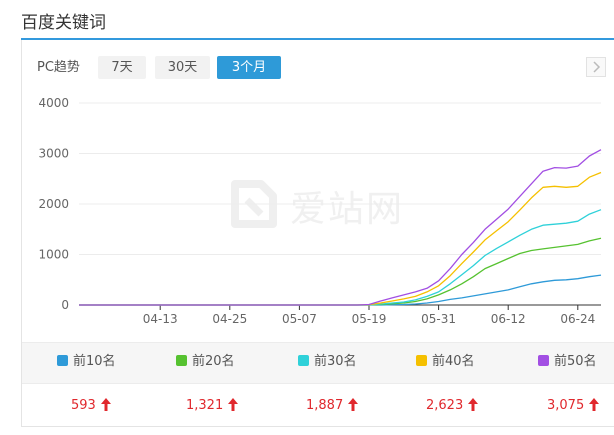 The height and width of the screenshot is (435, 614). What do you see at coordinates (94, 361) in the screenshot?
I see `legend-label: 前10名` at bounding box center [94, 361].